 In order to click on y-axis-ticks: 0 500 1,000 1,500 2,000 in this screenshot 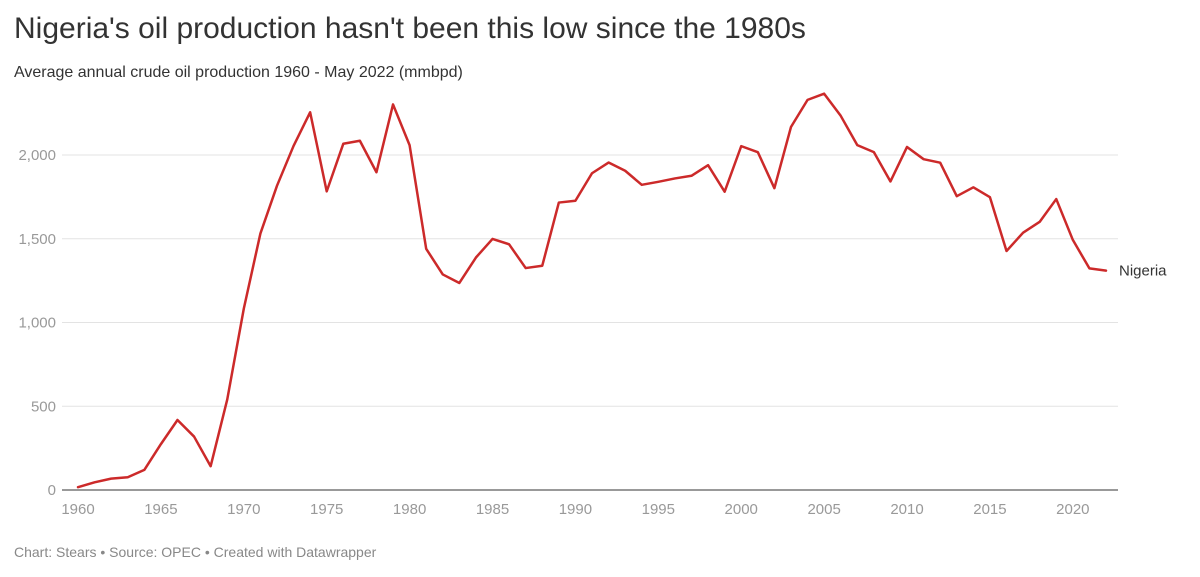, I will do `click(37, 323)`.